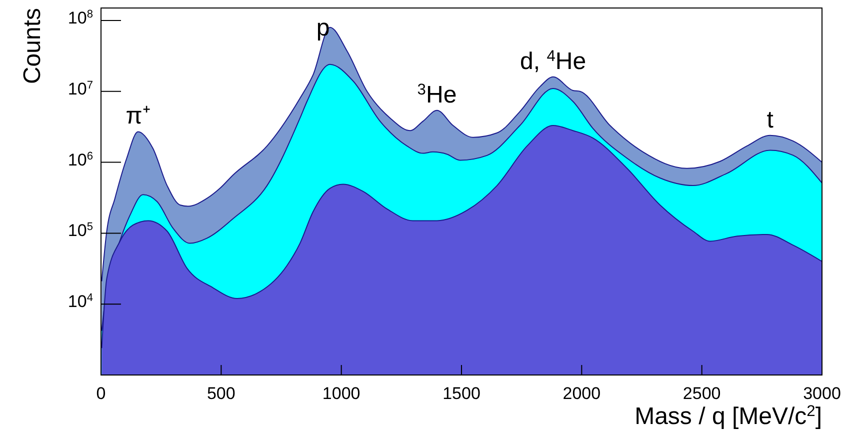  I want to click on x-tick-label: 500, so click(221, 393).